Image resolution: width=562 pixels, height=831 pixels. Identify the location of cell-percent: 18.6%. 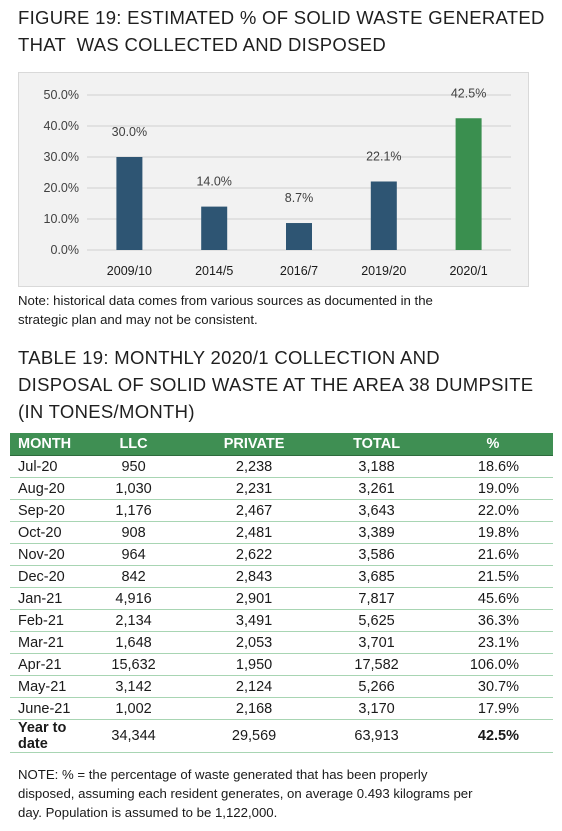
(492, 466).